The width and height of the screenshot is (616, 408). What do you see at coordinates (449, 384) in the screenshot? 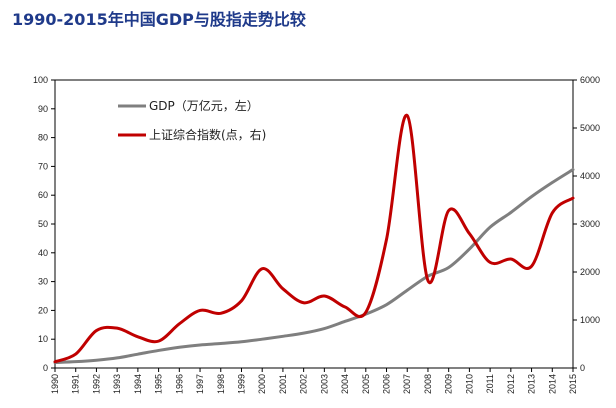
I see `x-tick-label: 2009` at bounding box center [449, 384].